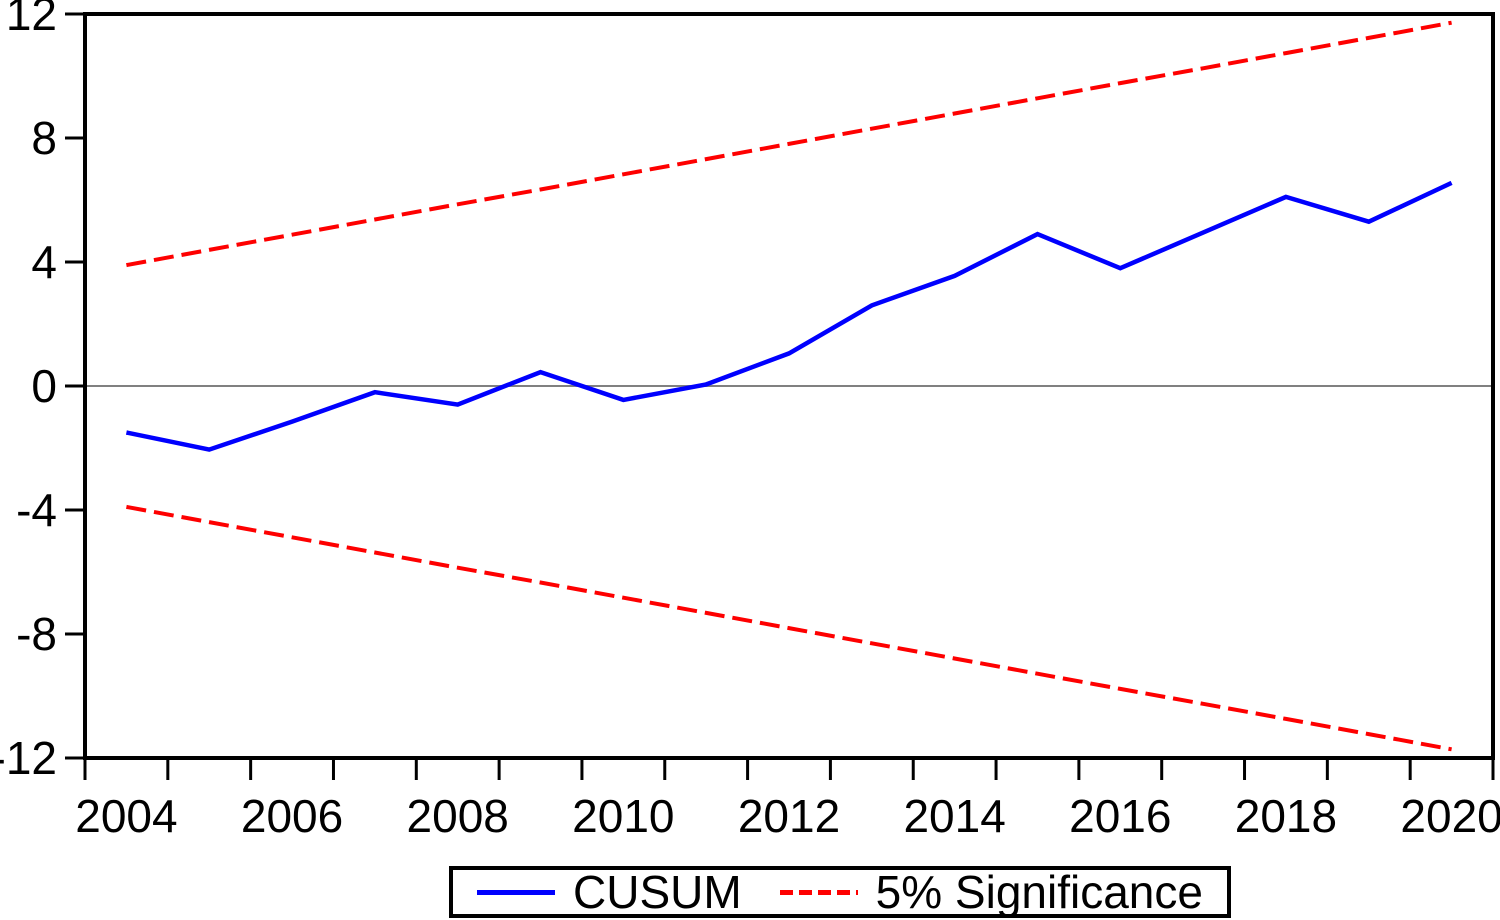 The height and width of the screenshot is (920, 1500). I want to click on x-tick-label: 2008, so click(458, 816).